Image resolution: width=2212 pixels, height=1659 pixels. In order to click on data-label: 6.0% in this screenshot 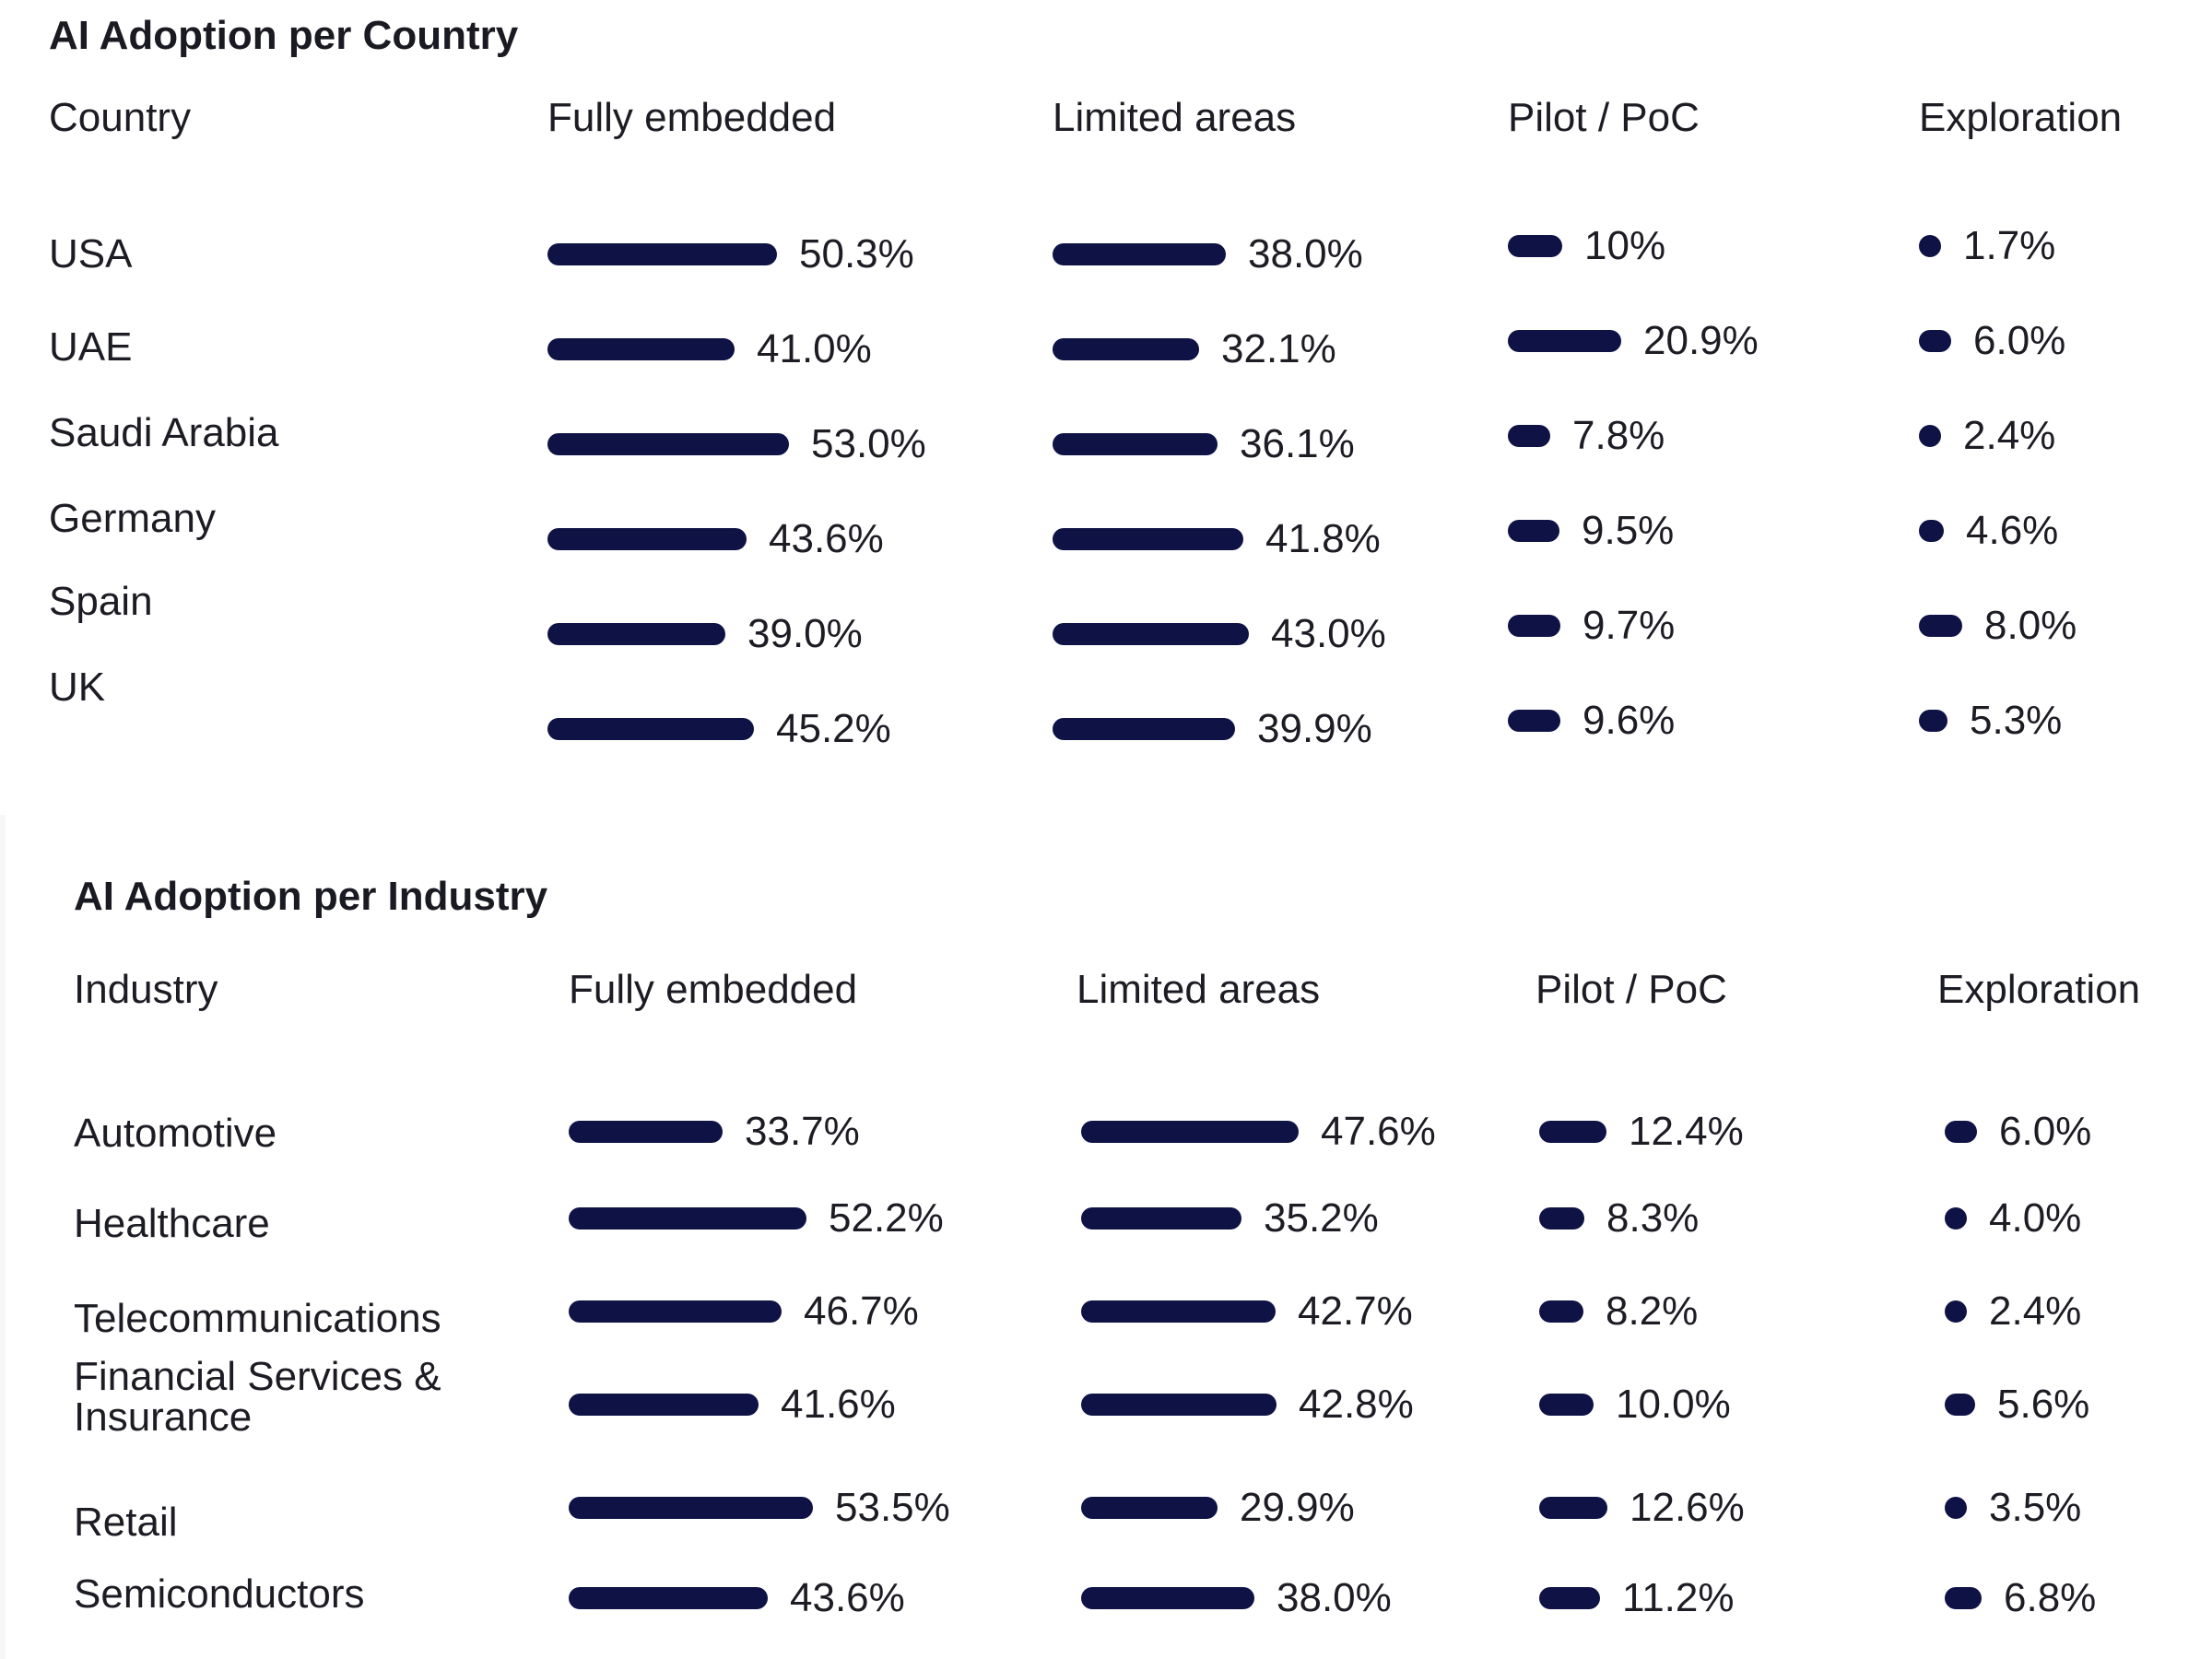, I will do `click(2045, 1131)`.